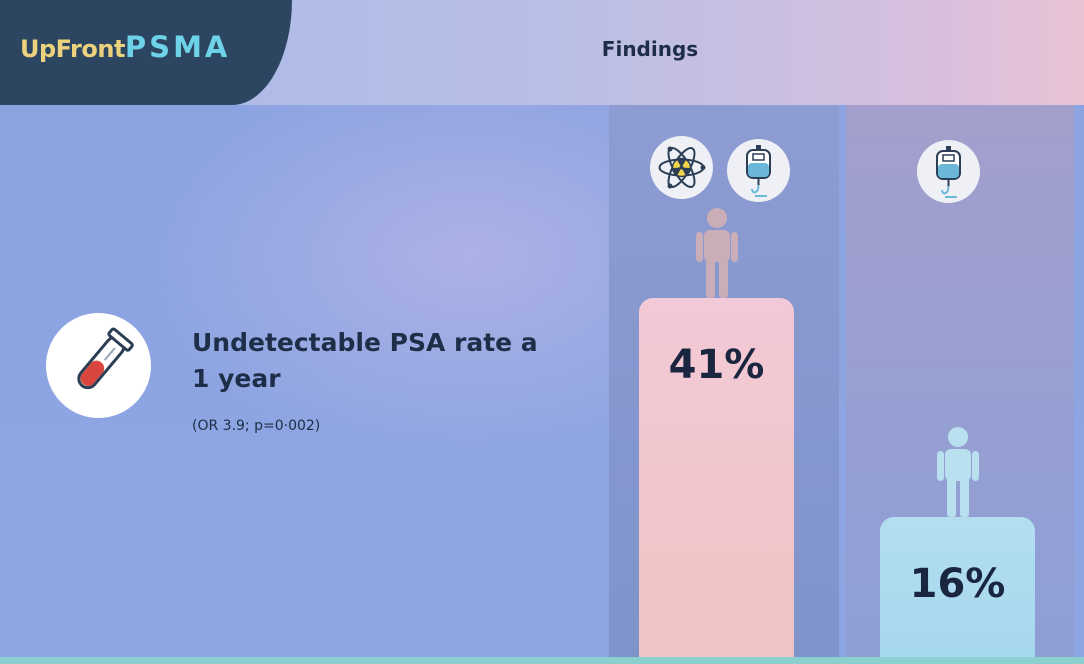  What do you see at coordinates (365, 360) in the screenshot?
I see `metric-title: Undetectable PSA rate a 1 year` at bounding box center [365, 360].